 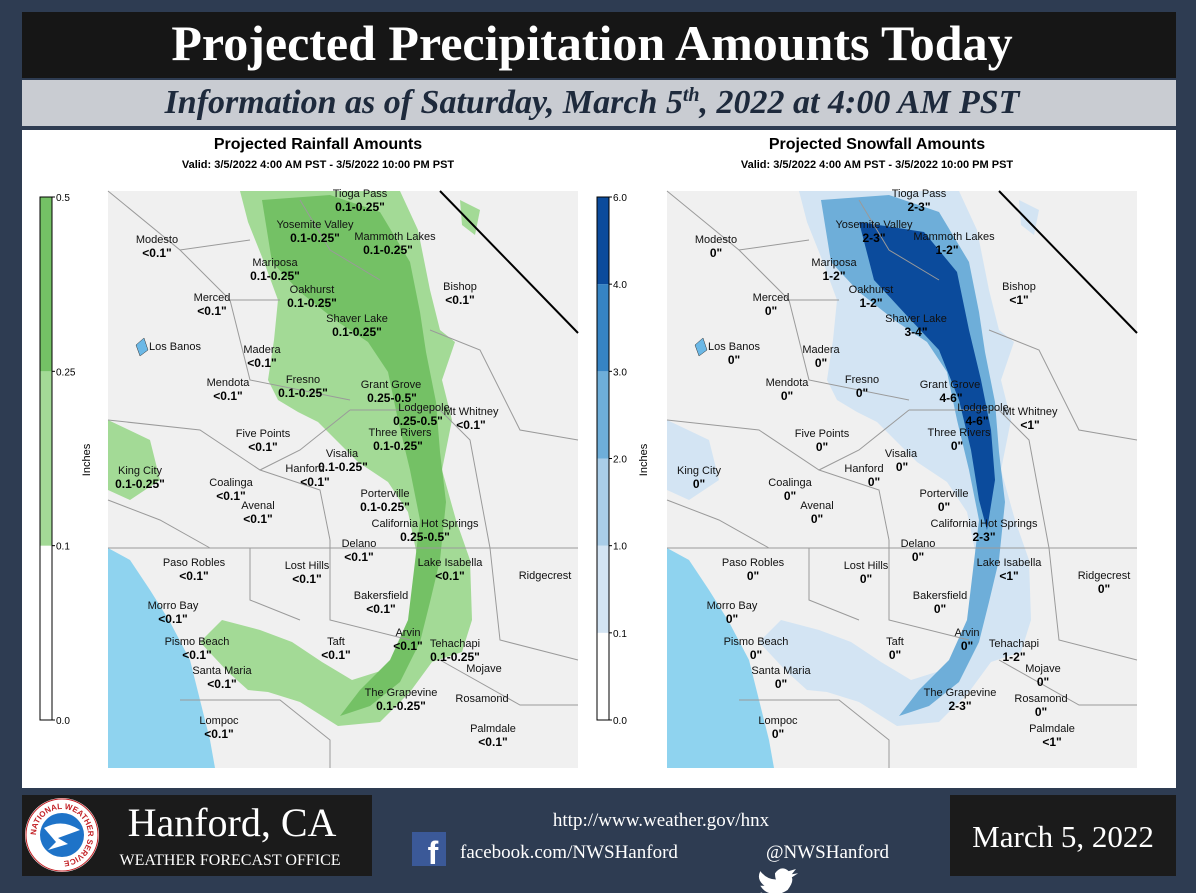 What do you see at coordinates (877, 144) in the screenshot?
I see `panel-title: Projected Snowfall Amounts` at bounding box center [877, 144].